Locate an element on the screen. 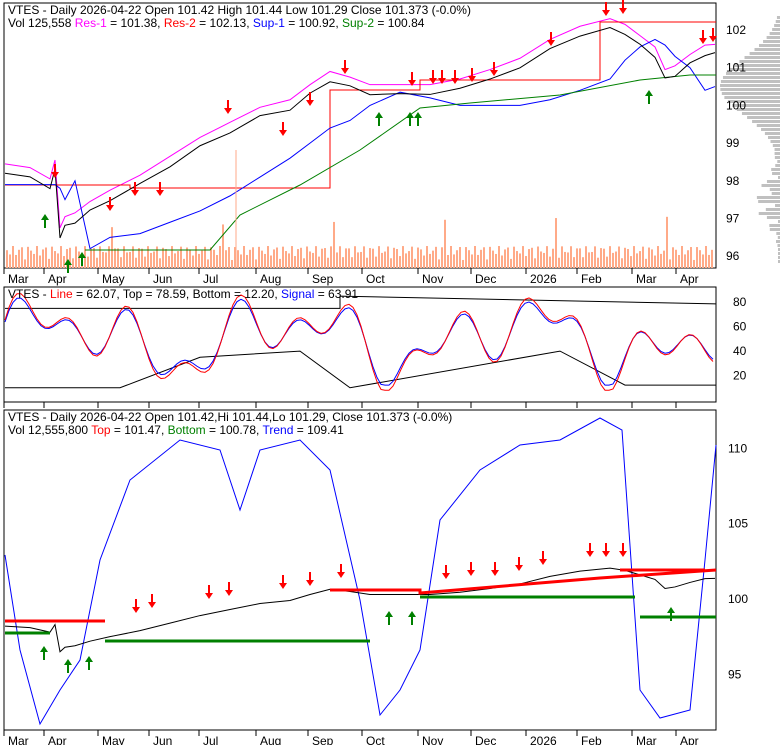 The width and height of the screenshot is (780, 745). y-tick-label: 98 is located at coordinates (733, 181).